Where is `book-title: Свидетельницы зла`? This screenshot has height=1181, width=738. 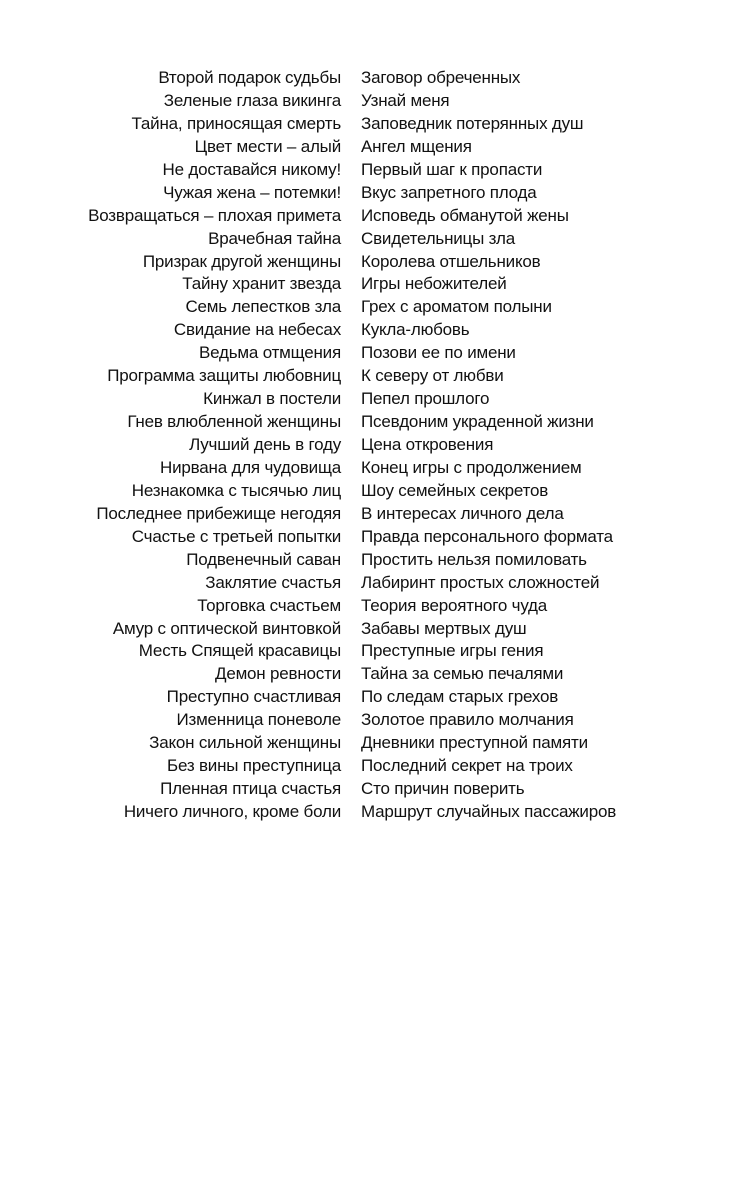 book-title: Свидетельницы зла is located at coordinates (438, 238).